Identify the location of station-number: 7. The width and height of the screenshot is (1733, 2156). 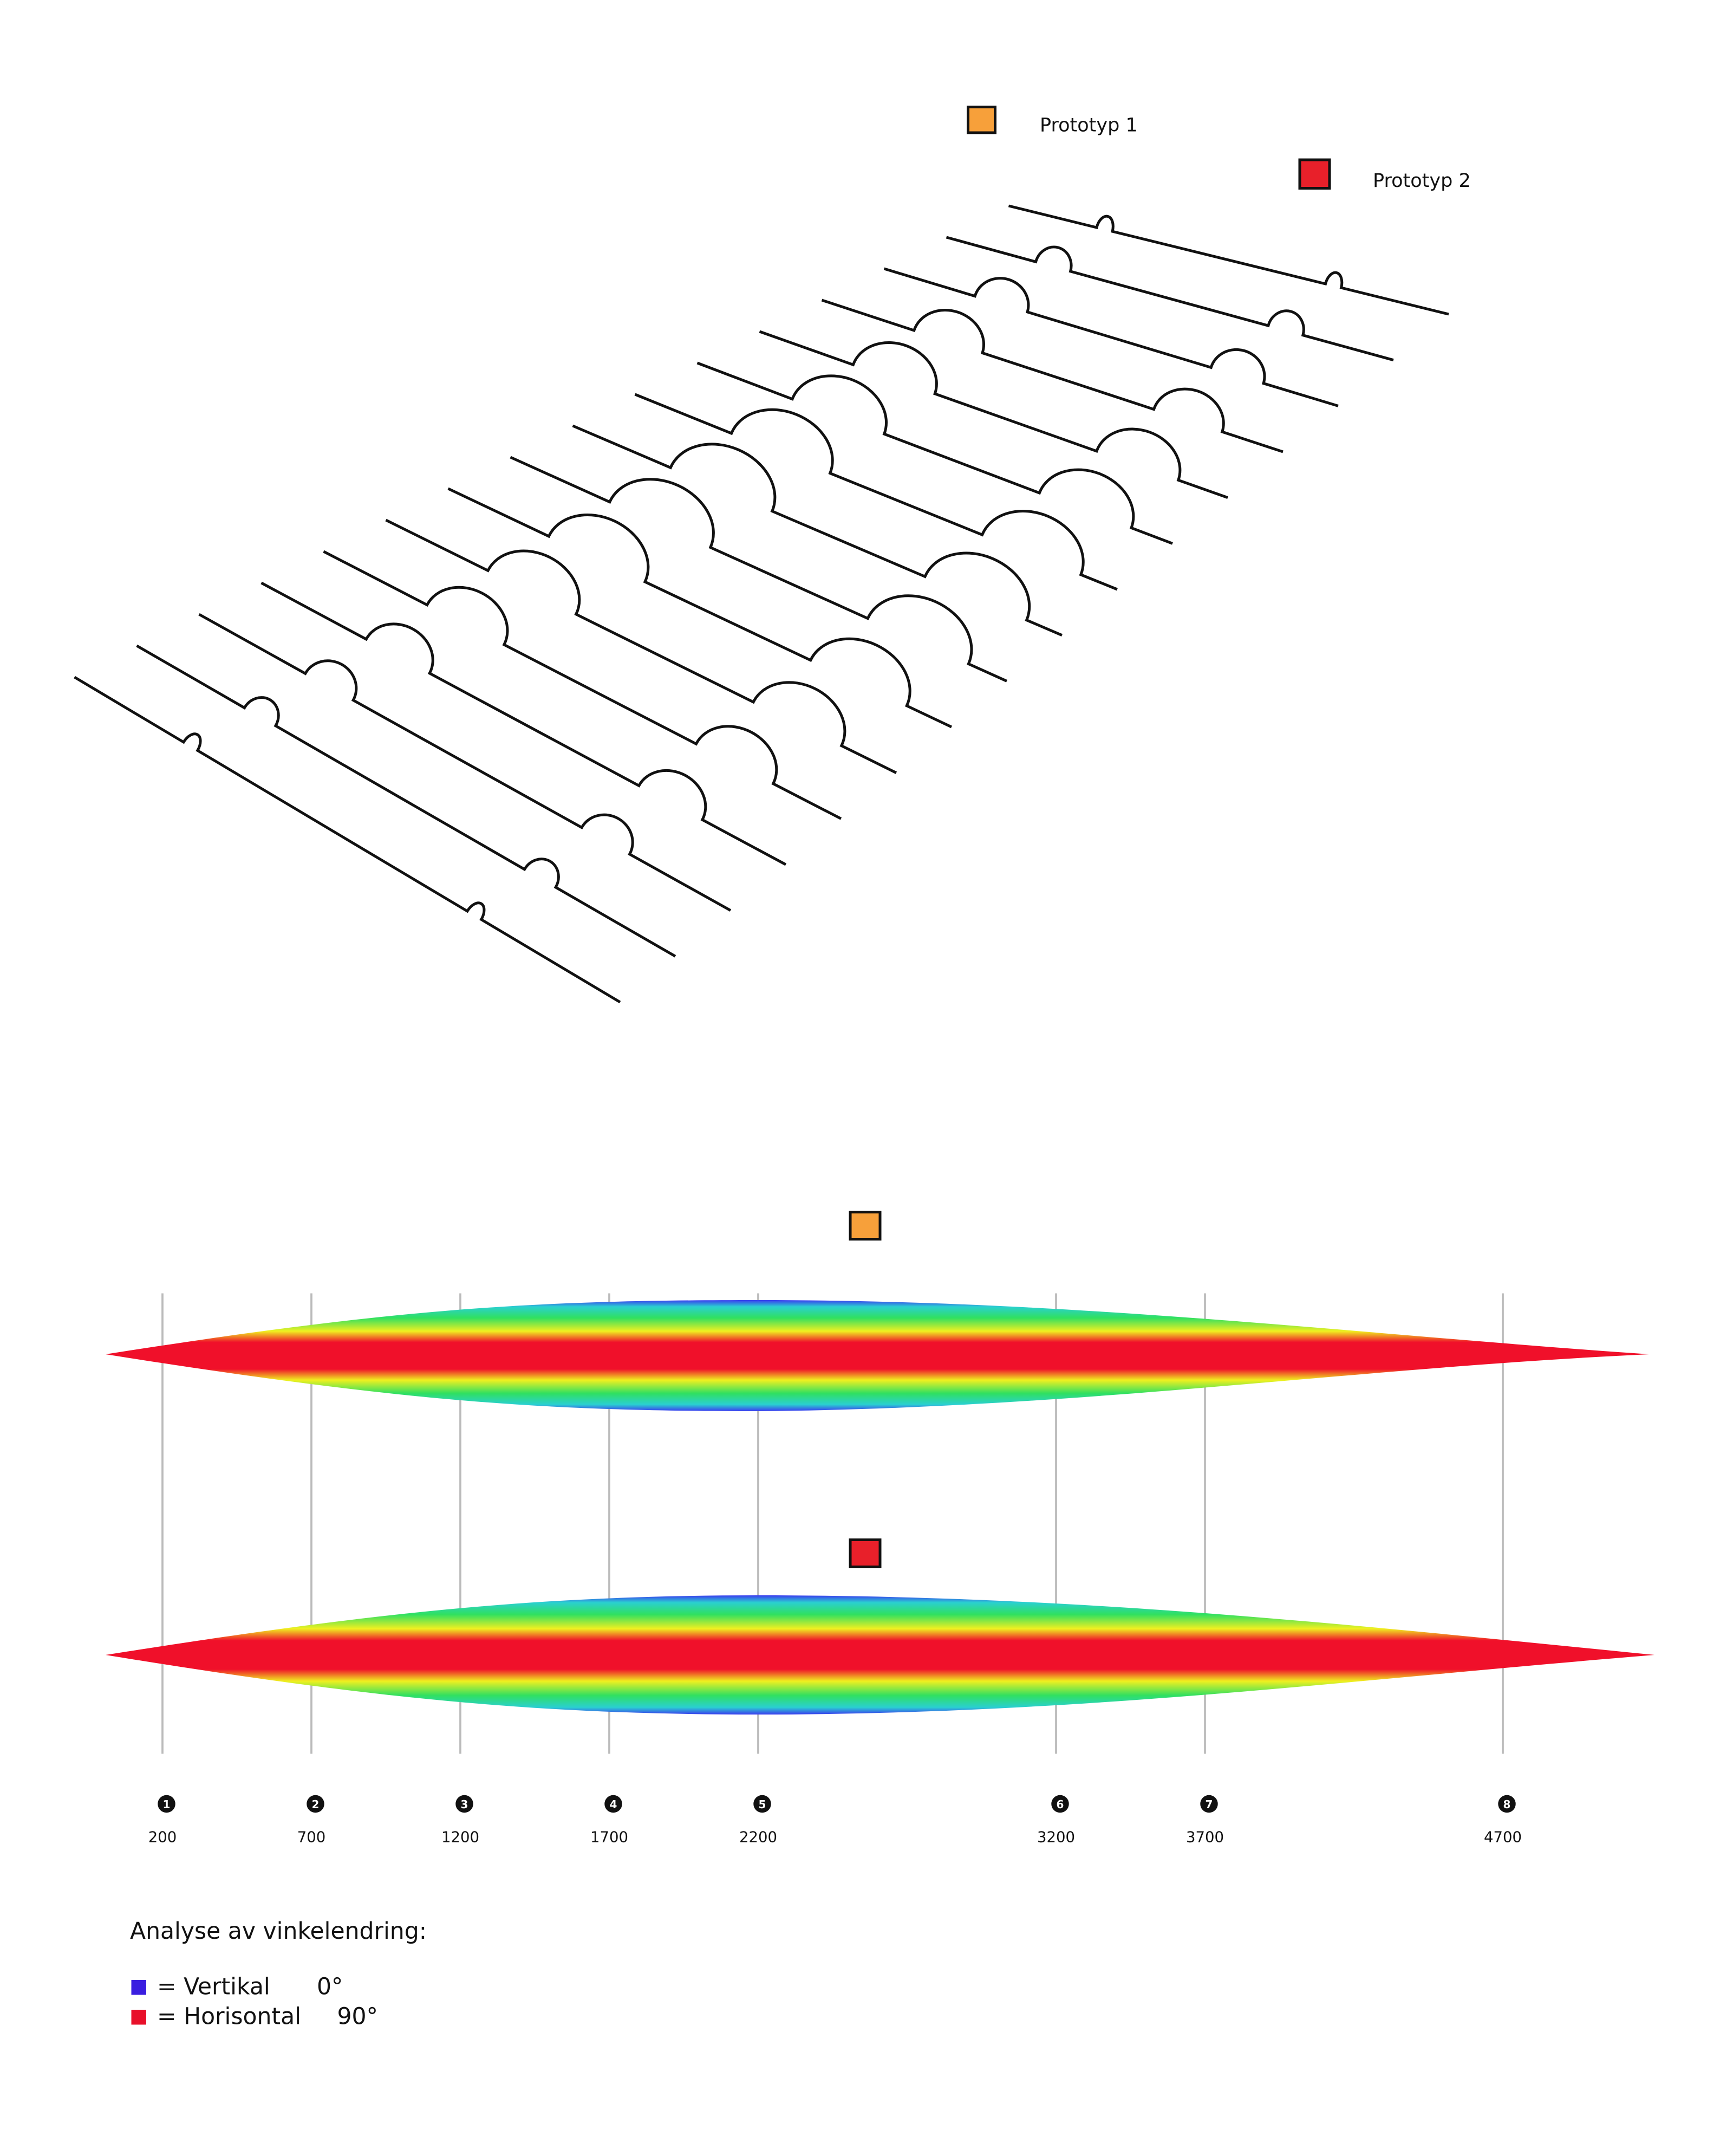
(1209, 1804).